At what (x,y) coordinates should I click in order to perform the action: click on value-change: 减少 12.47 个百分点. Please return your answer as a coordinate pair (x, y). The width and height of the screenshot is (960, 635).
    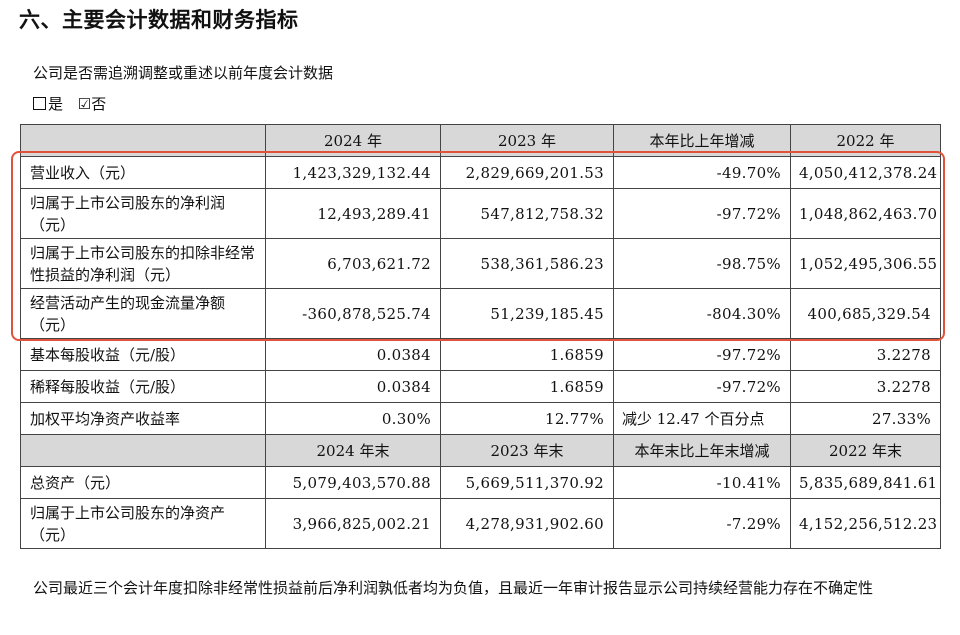
    Looking at the image, I should click on (702, 418).